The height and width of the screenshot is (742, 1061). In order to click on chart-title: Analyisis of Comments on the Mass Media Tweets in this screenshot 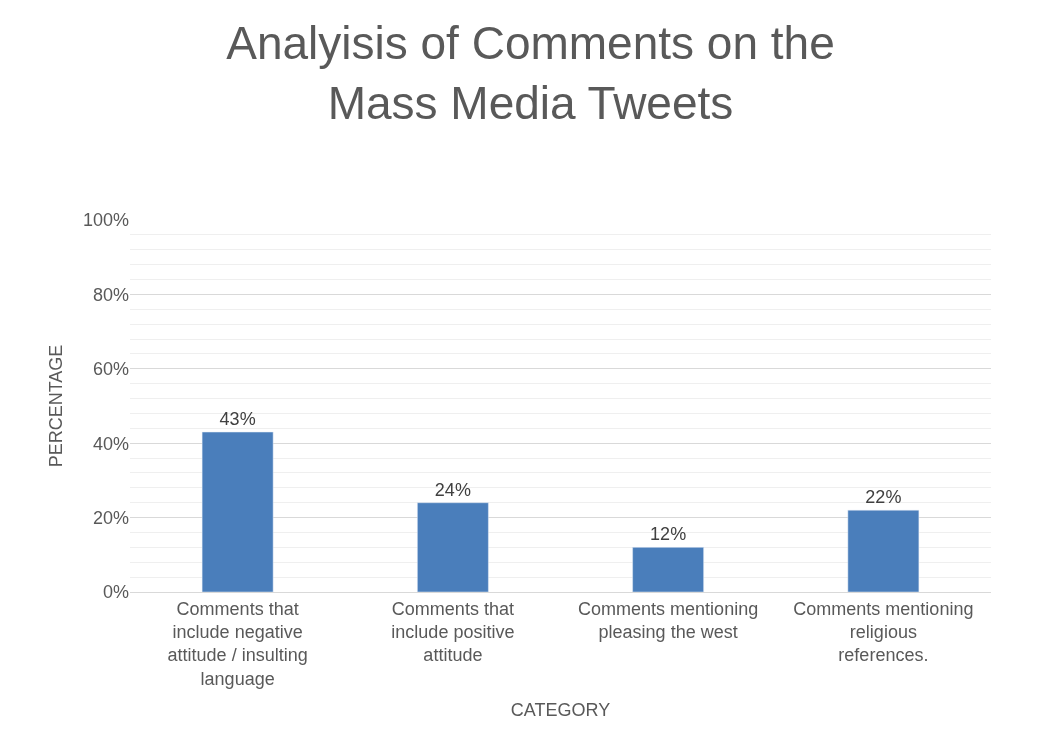, I will do `click(530, 73)`.